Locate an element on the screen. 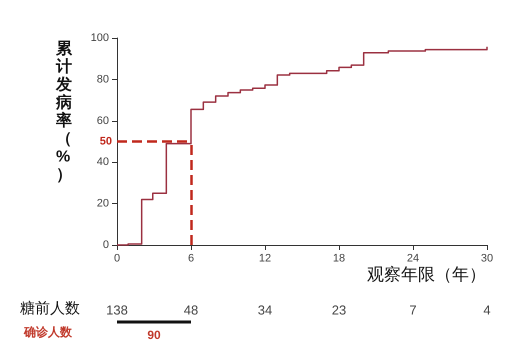 The height and width of the screenshot is (350, 516). y-tick-label: 20 is located at coordinates (102, 204).